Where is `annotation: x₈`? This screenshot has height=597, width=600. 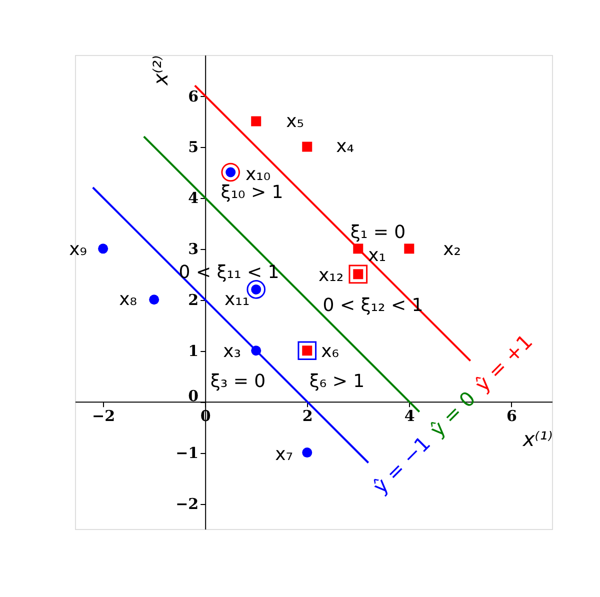 annotation: x₈ is located at coordinates (128, 299).